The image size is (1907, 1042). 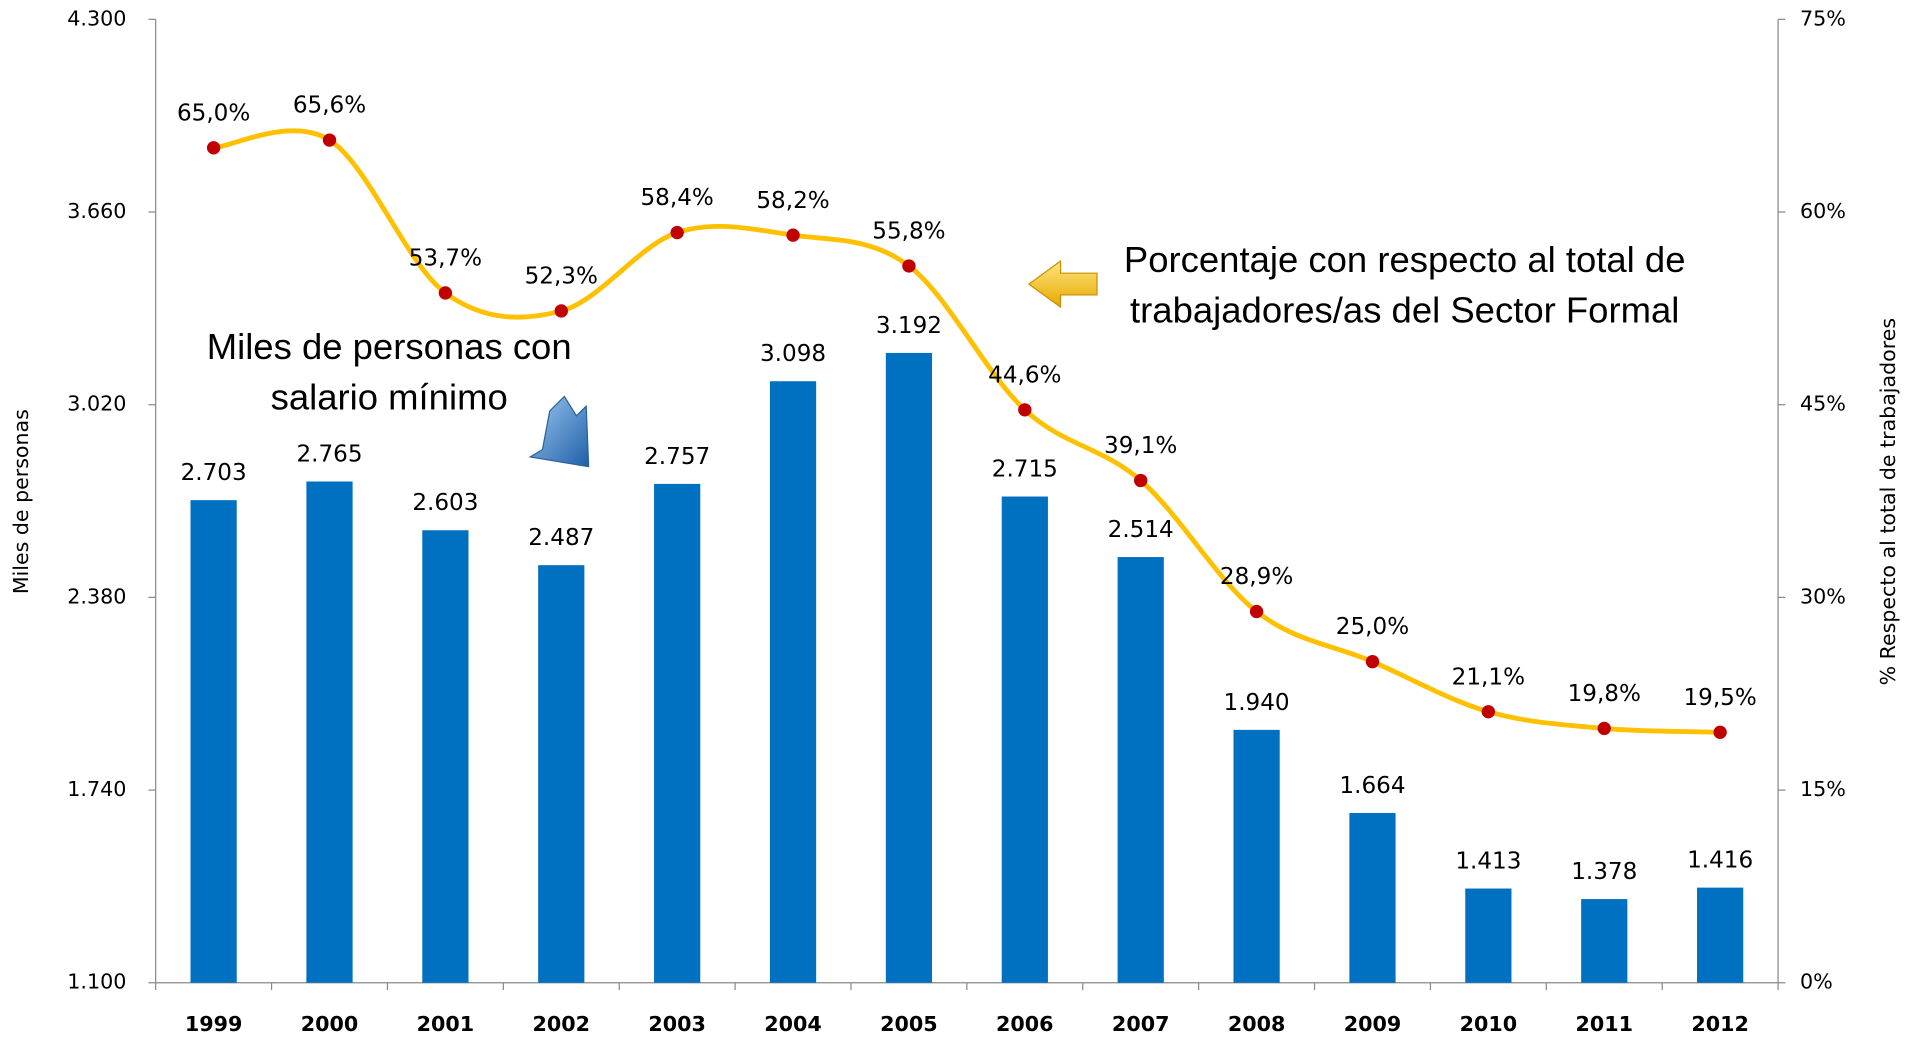 I want to click on x-tick-label: 2009, so click(x=1373, y=1024).